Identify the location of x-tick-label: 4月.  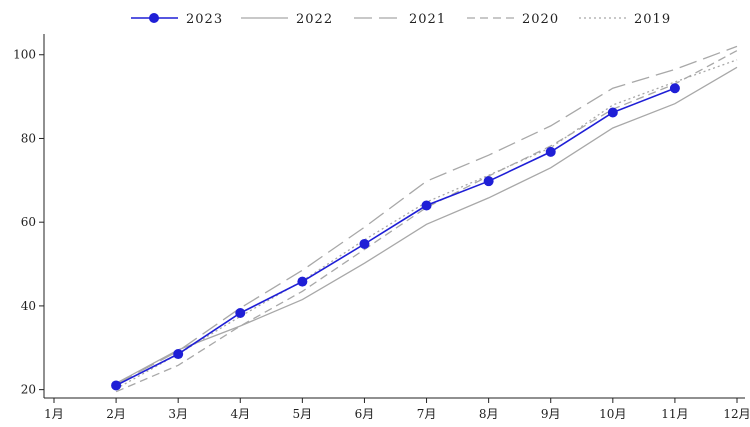
(240, 414).